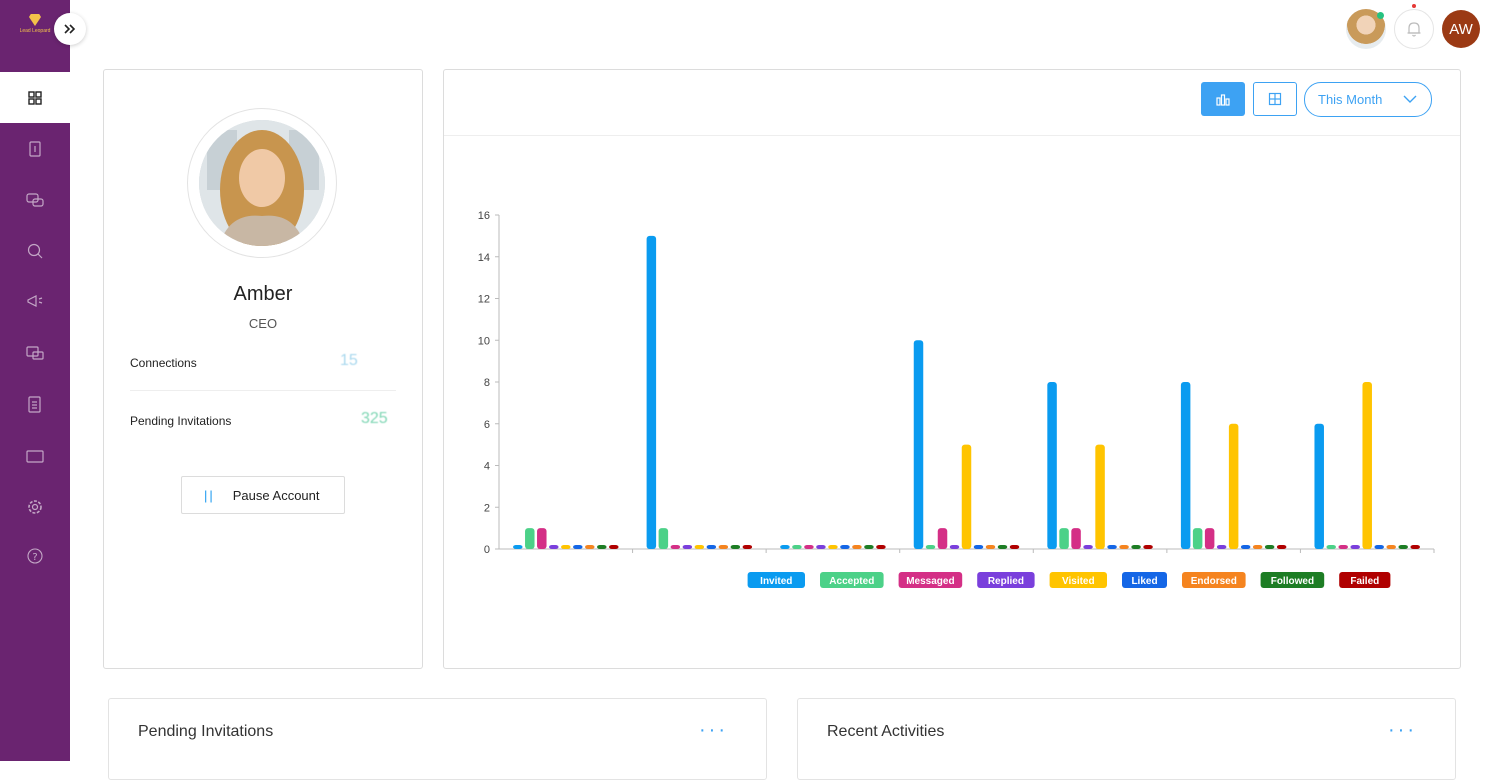 Image resolution: width=1490 pixels, height=780 pixels. I want to click on campaign-icon, so click(35, 301).